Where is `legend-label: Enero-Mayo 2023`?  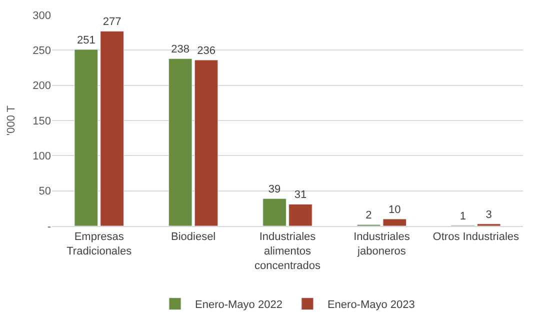 legend-label: Enero-Mayo 2023 is located at coordinates (371, 305).